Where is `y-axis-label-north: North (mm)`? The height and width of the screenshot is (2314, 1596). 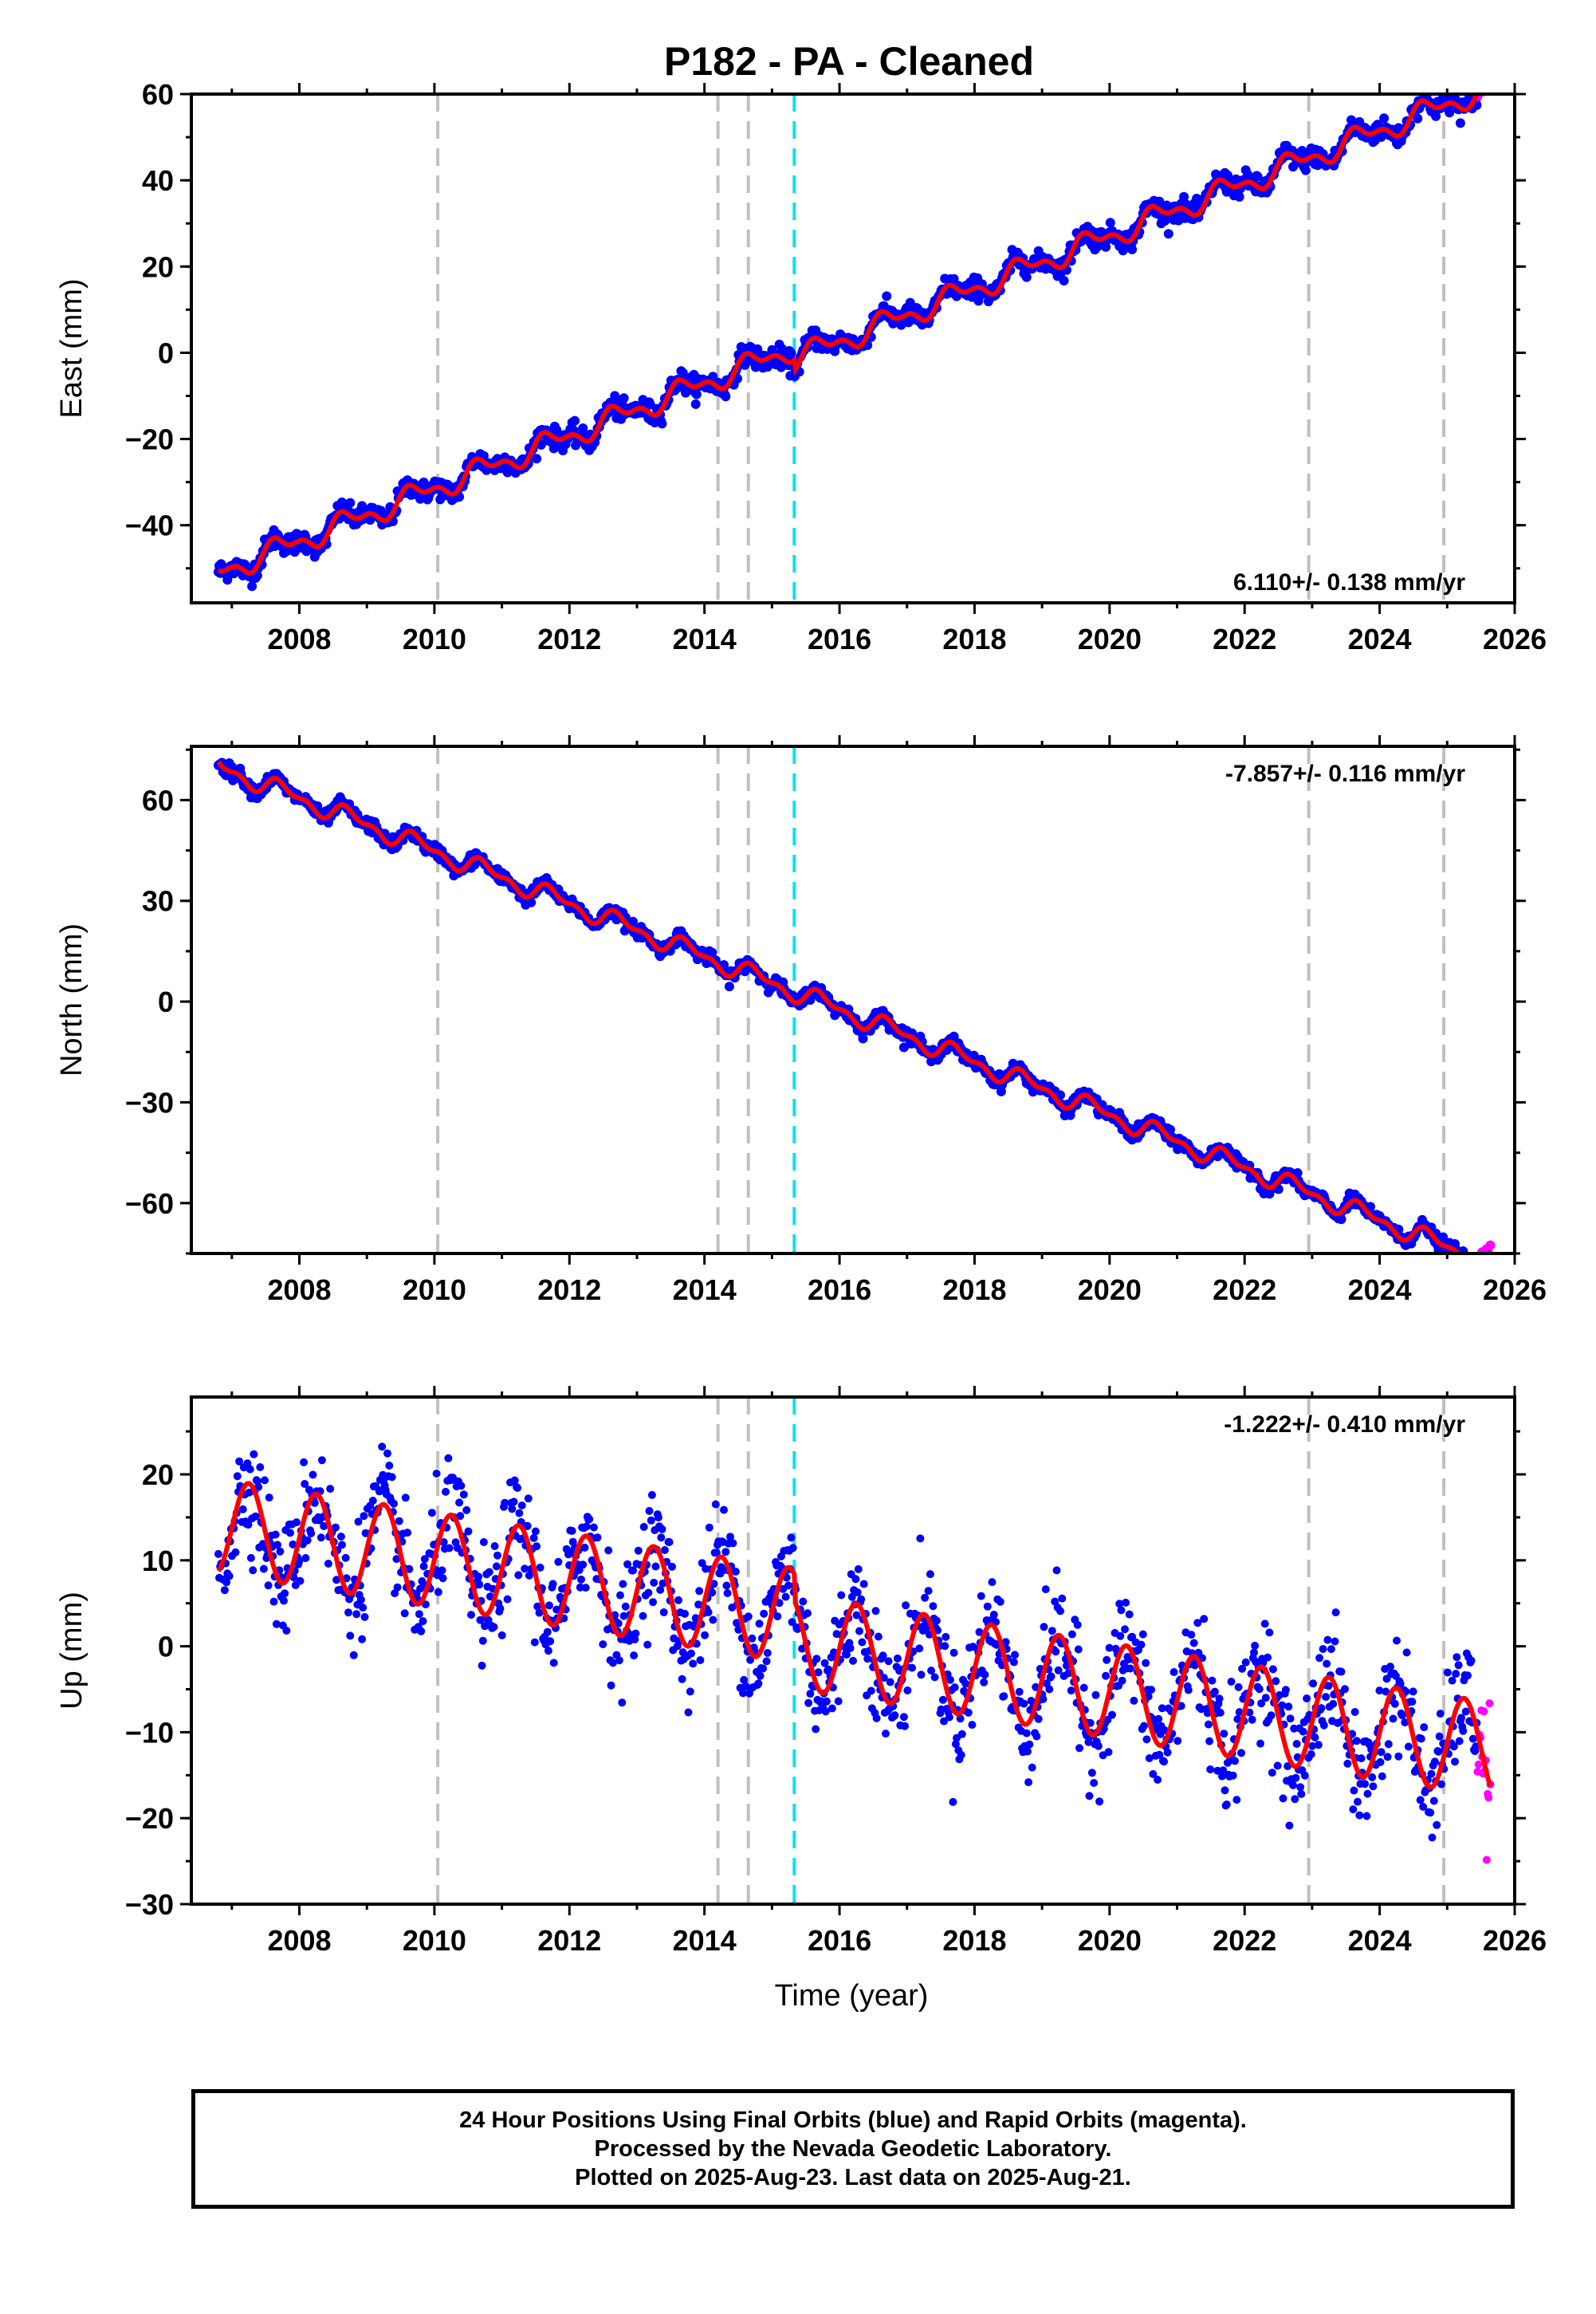
y-axis-label-north: North (mm) is located at coordinates (71, 999).